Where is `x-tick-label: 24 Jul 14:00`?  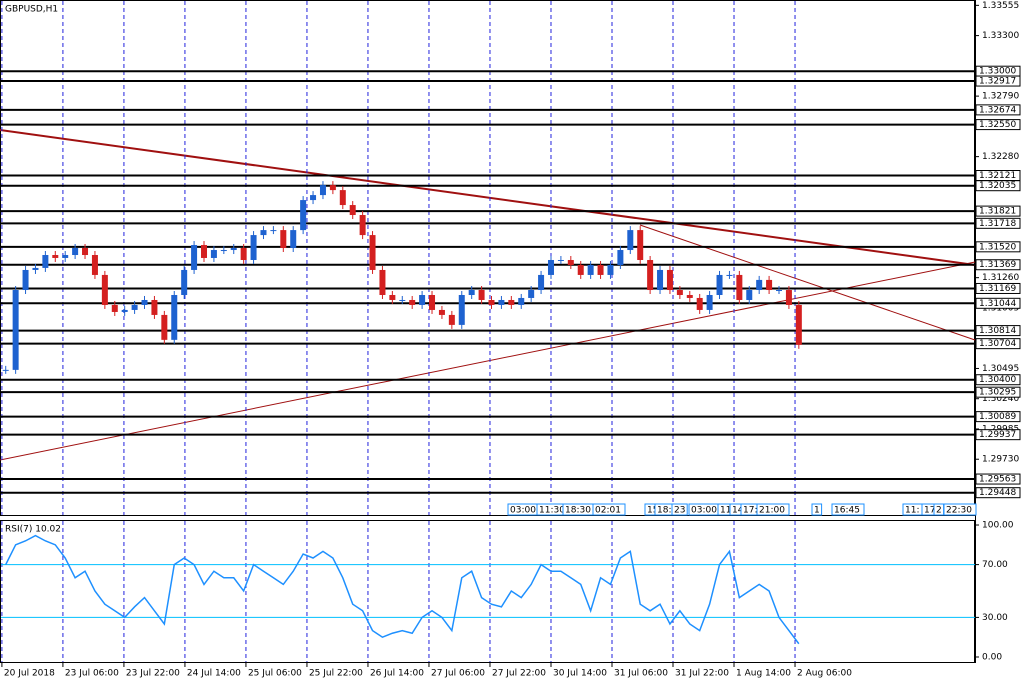 x-tick-label: 24 Jul 14:00 is located at coordinates (214, 674).